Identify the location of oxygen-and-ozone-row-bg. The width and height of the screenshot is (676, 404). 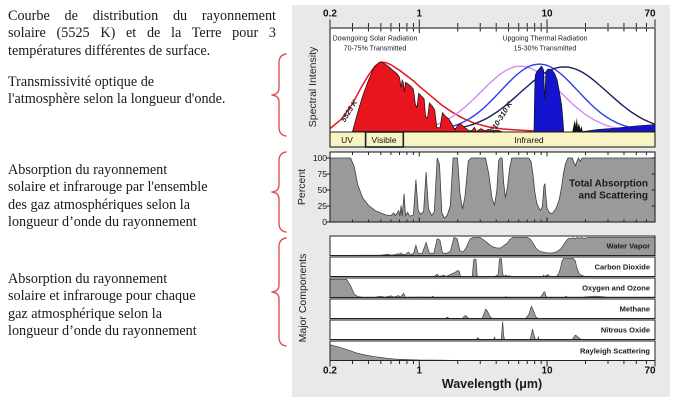
(492, 288).